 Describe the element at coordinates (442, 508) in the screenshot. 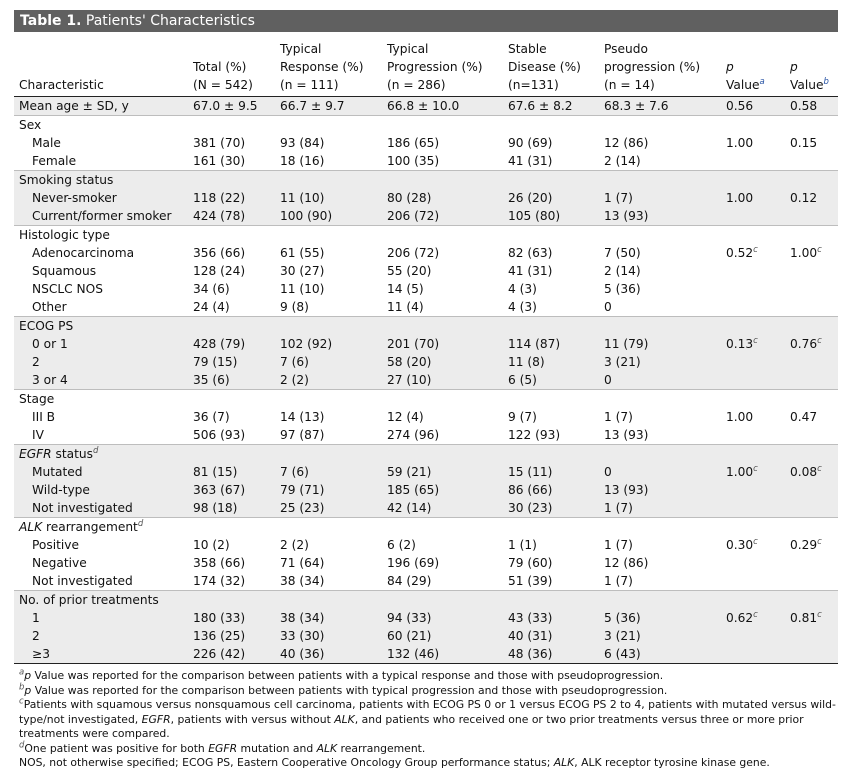

I see `value-cell: 42 (14)` at that location.